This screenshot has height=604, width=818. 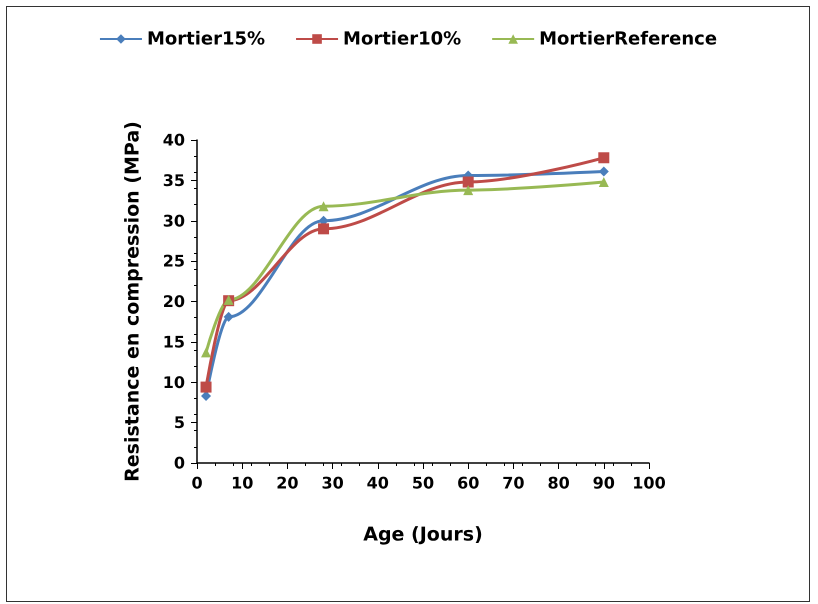 I want to click on y-axis-title: Resistance en compression (MPa), so click(x=133, y=301).